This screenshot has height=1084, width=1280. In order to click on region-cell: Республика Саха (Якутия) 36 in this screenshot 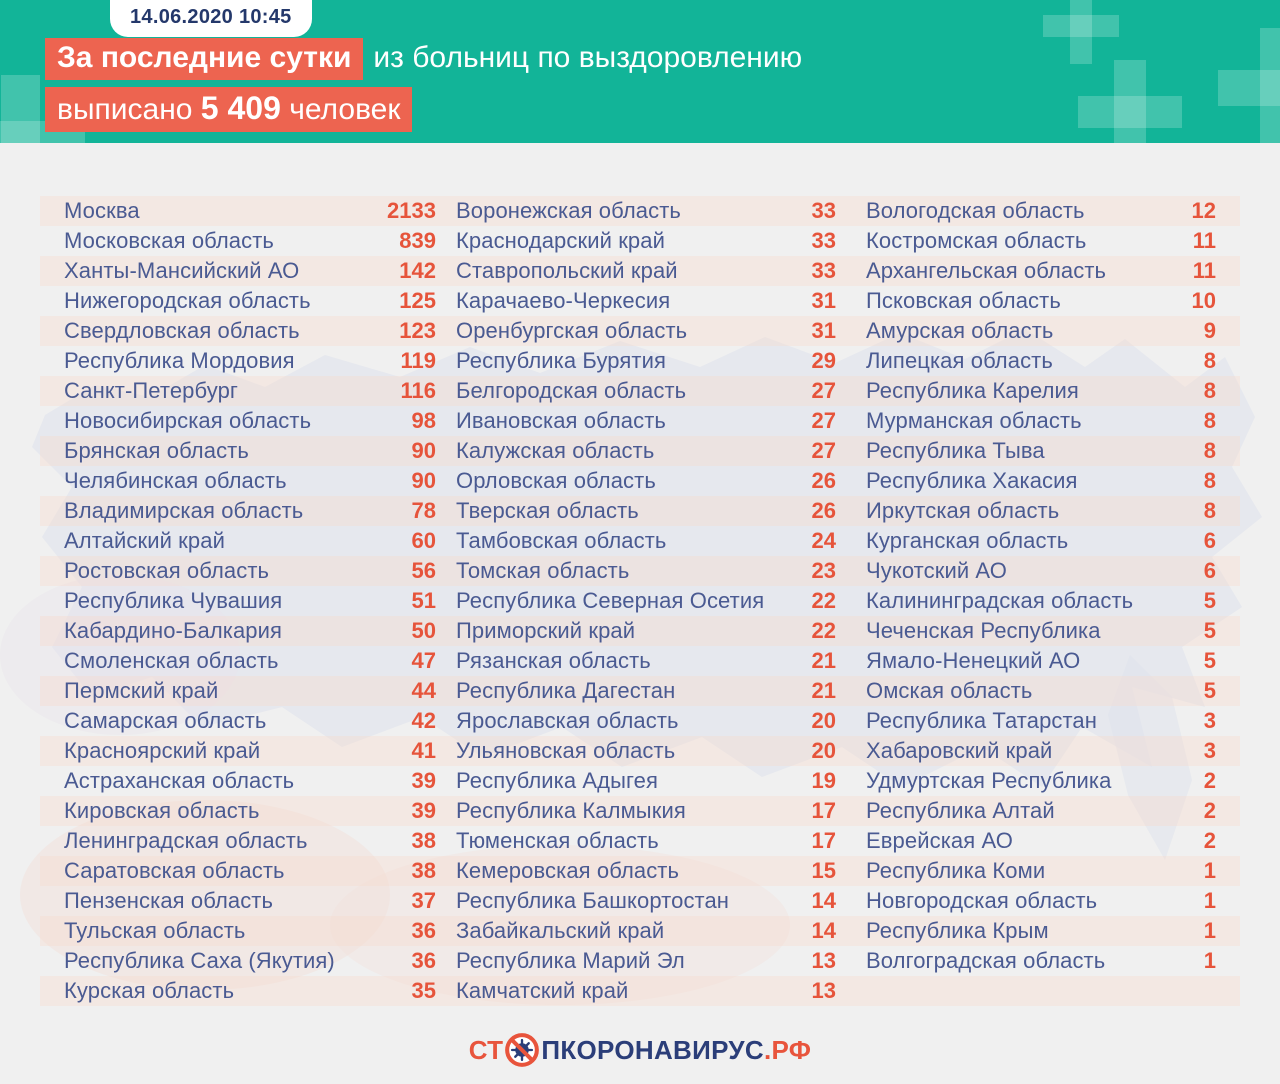, I will do `click(250, 961)`.